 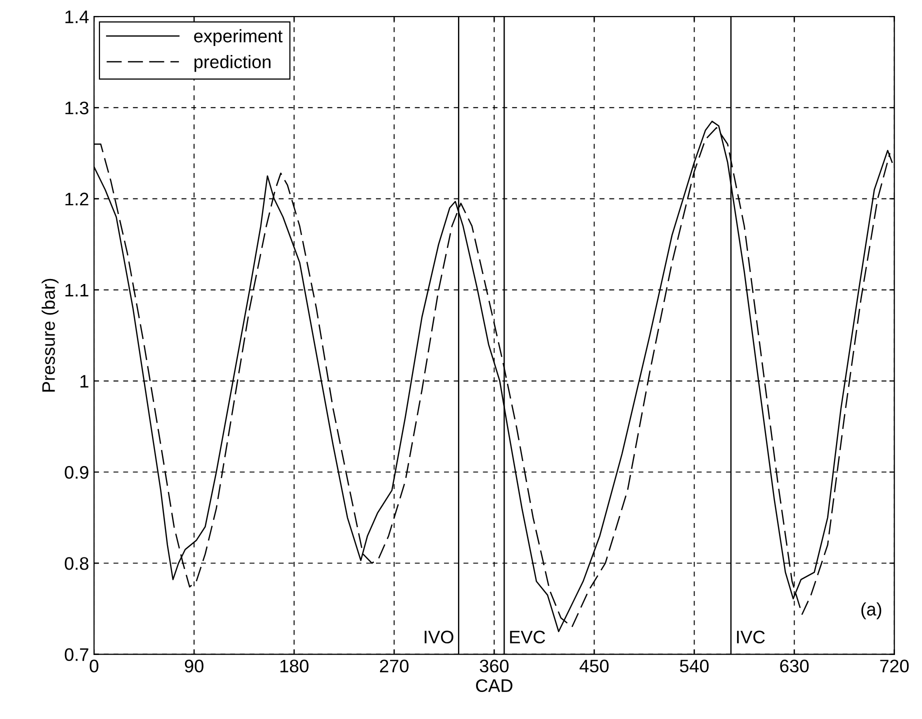 I want to click on x-tick-label: 90, so click(x=194, y=666).